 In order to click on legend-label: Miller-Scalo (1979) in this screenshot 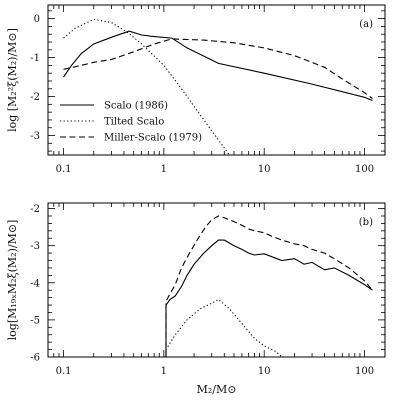, I will do `click(153, 138)`.